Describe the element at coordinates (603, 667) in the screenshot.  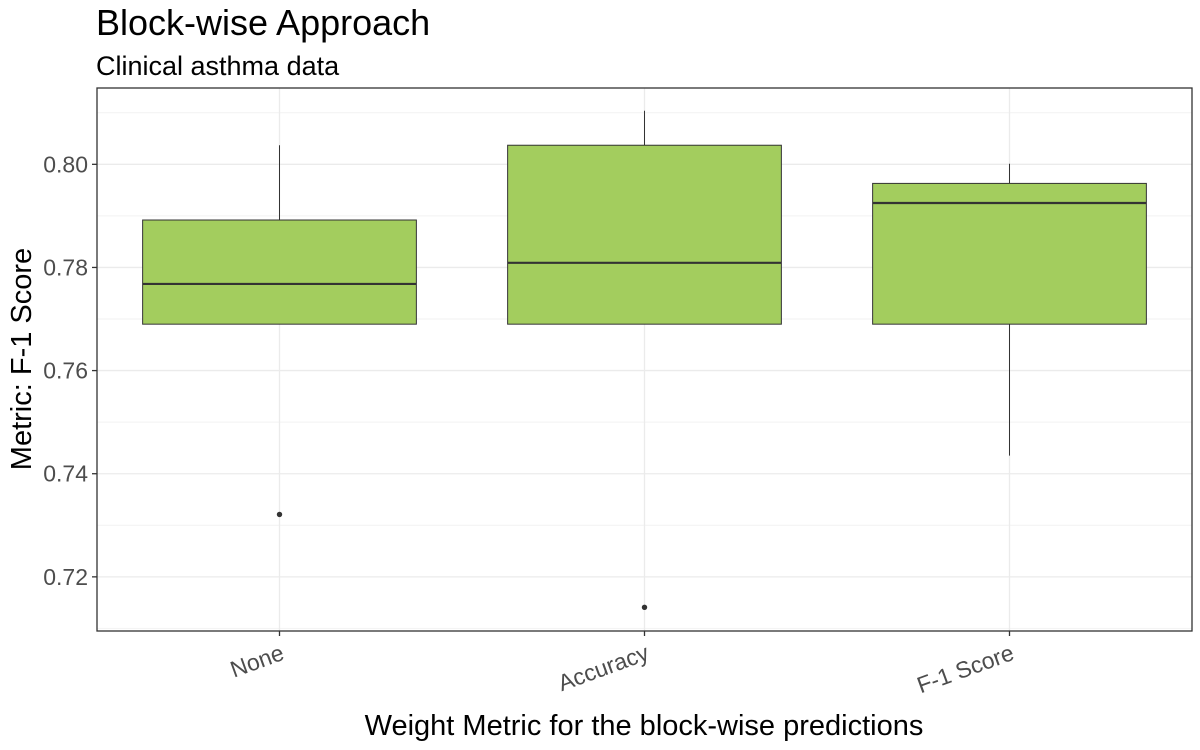
I see `x-tick-label: Accuracy` at that location.